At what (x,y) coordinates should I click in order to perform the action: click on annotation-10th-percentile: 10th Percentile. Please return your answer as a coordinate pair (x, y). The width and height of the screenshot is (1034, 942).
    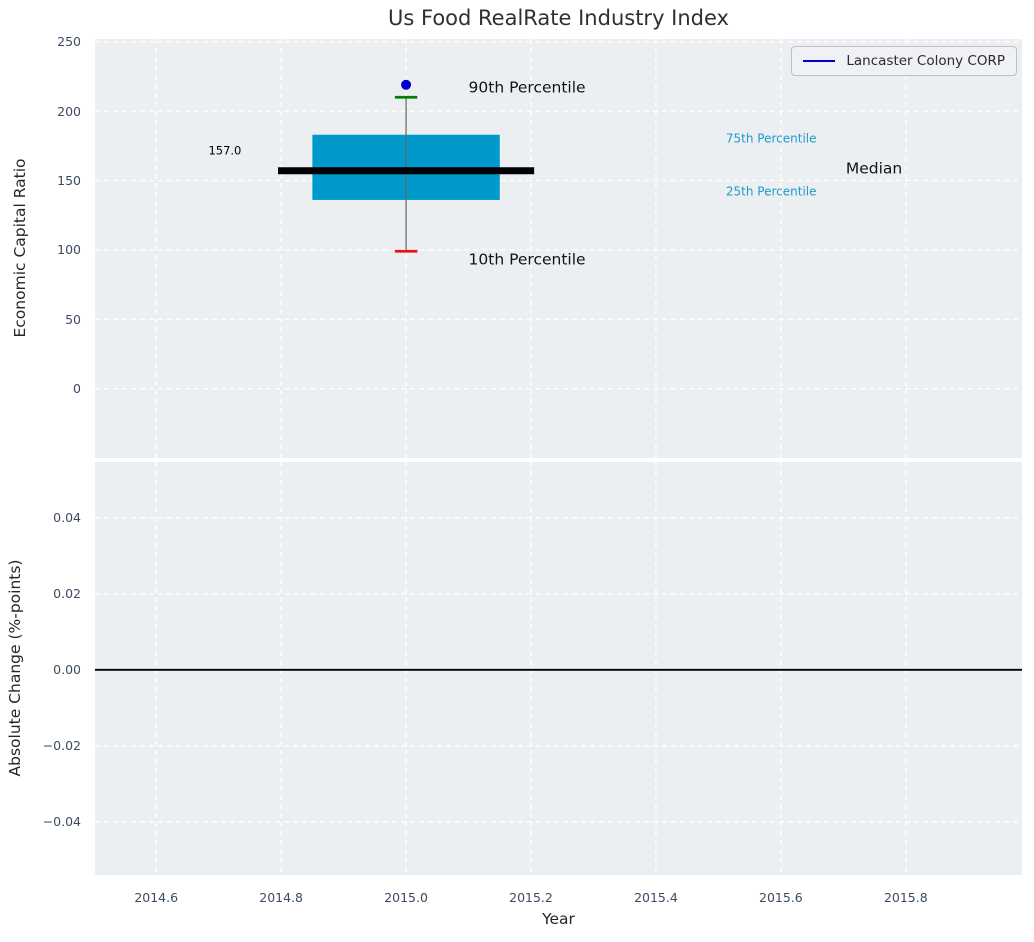
    Looking at the image, I should click on (527, 259).